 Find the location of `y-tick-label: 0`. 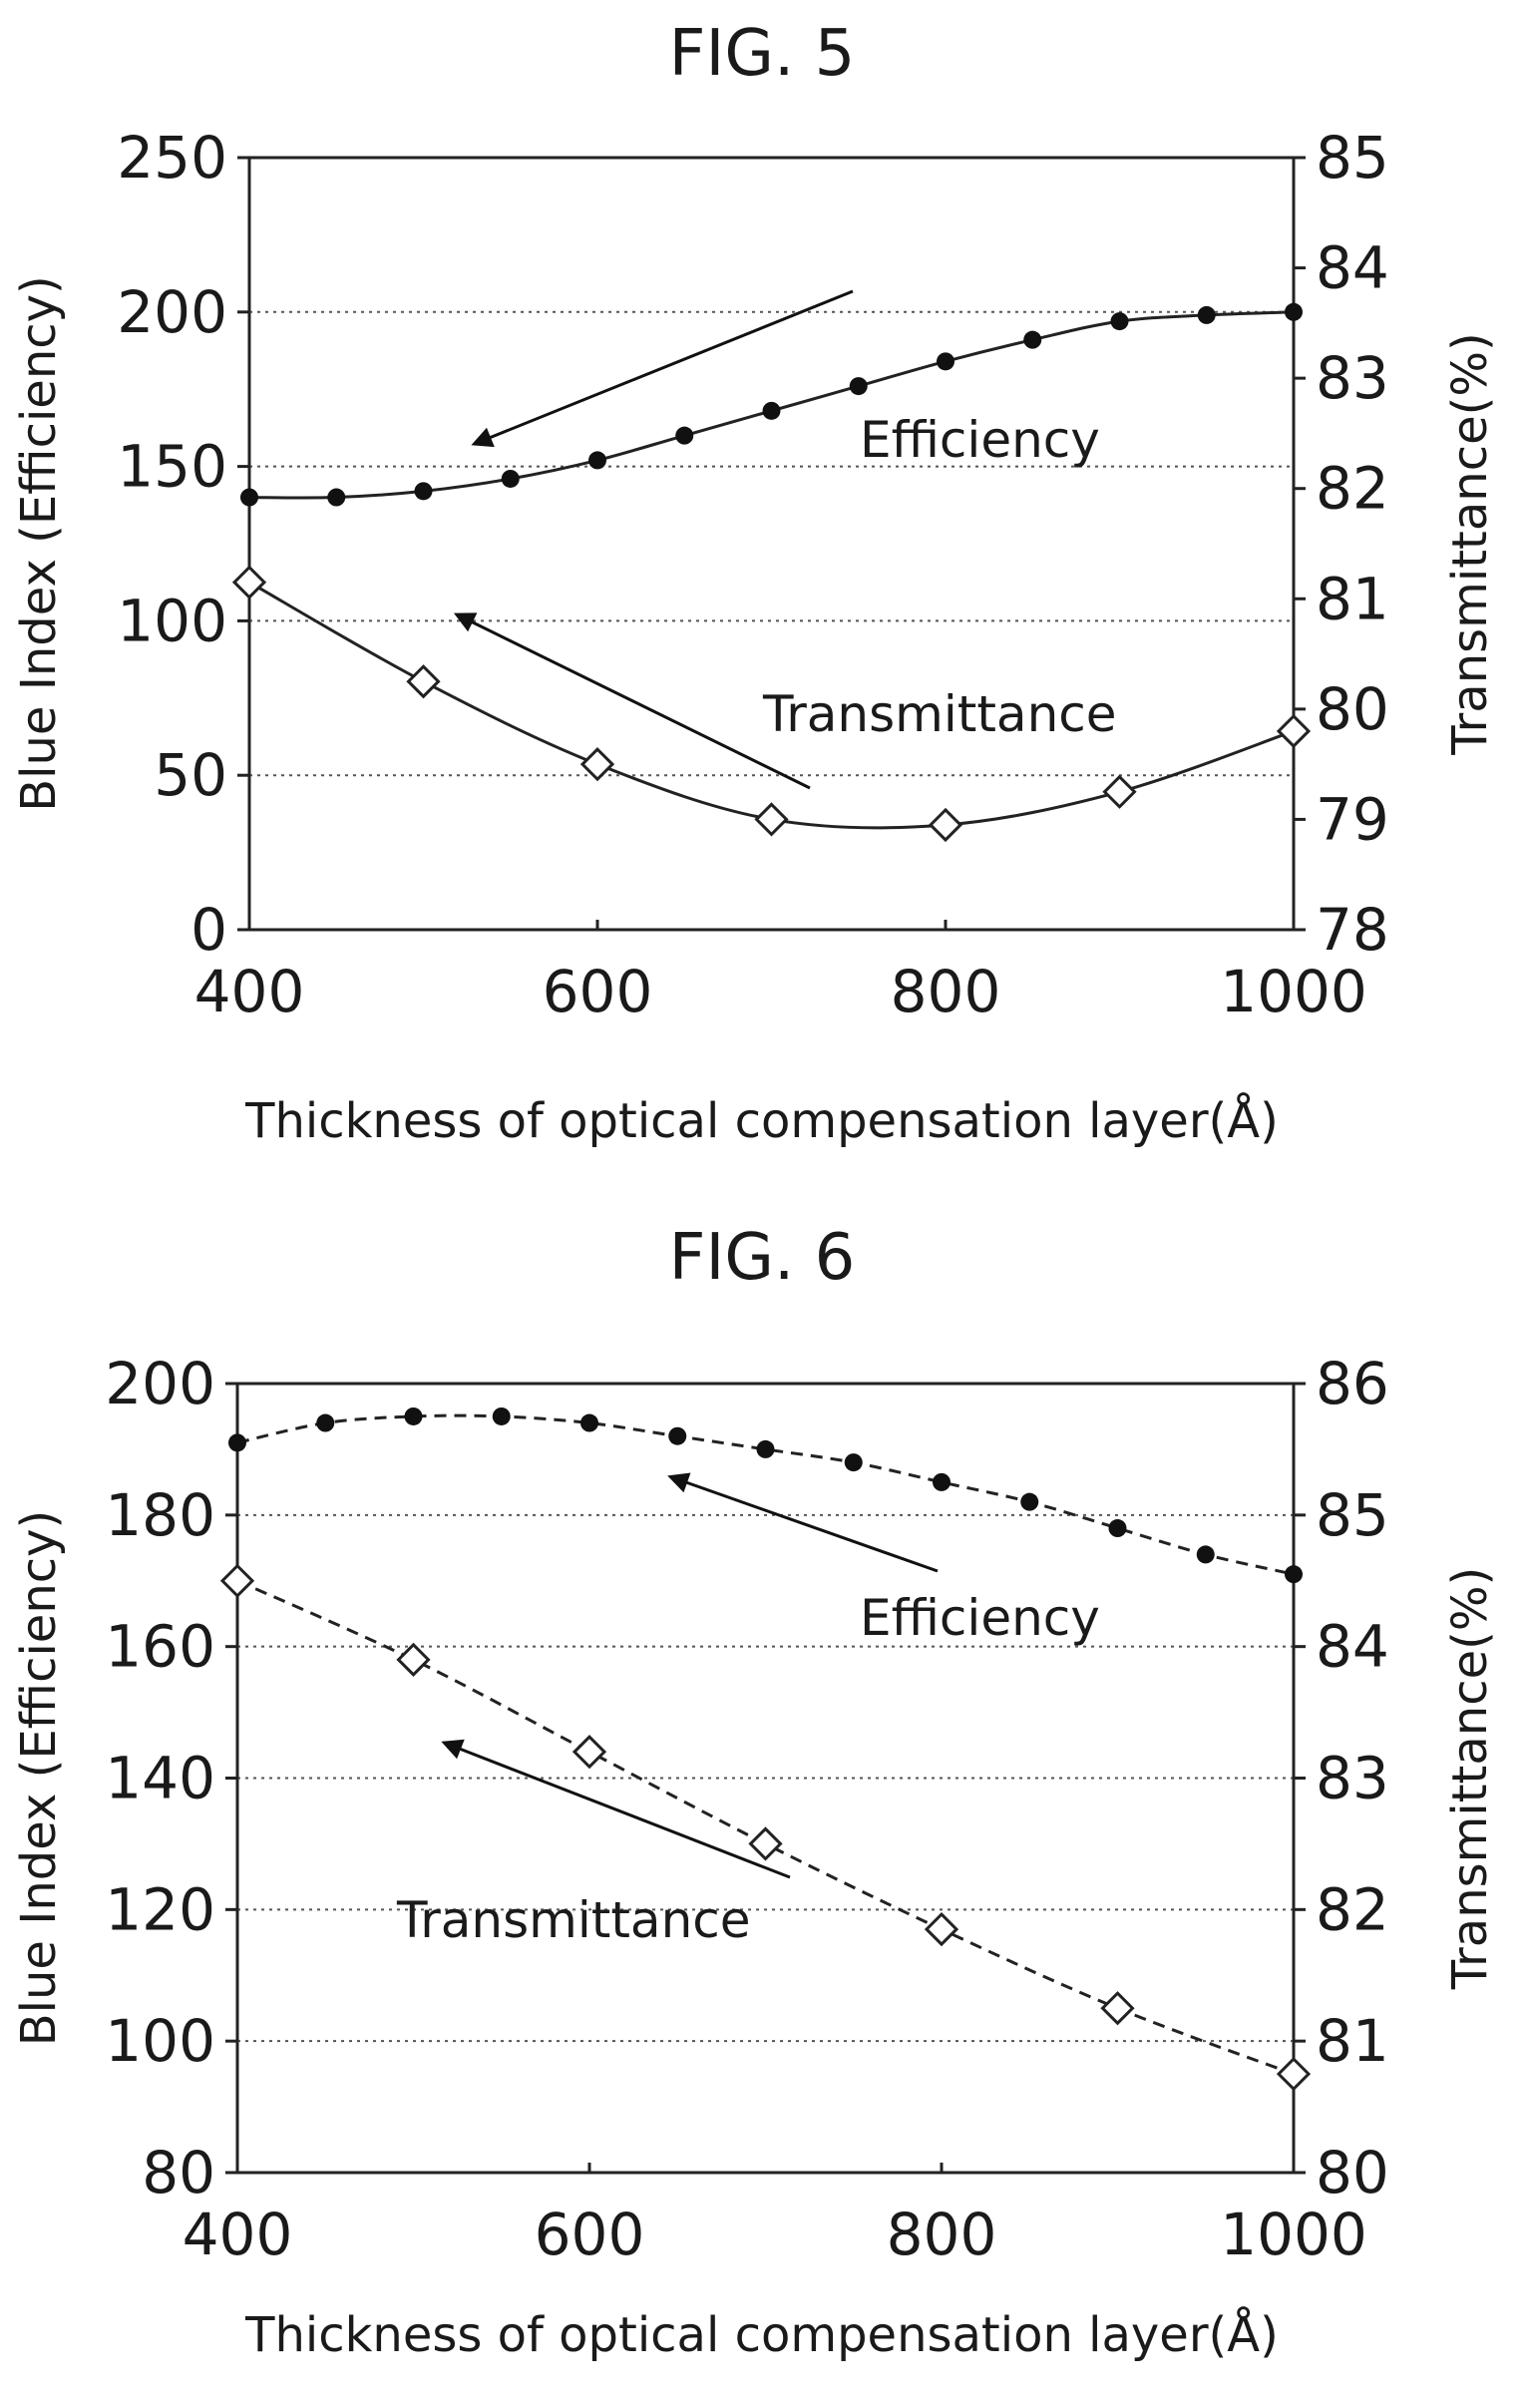

y-tick-label: 0 is located at coordinates (209, 930).